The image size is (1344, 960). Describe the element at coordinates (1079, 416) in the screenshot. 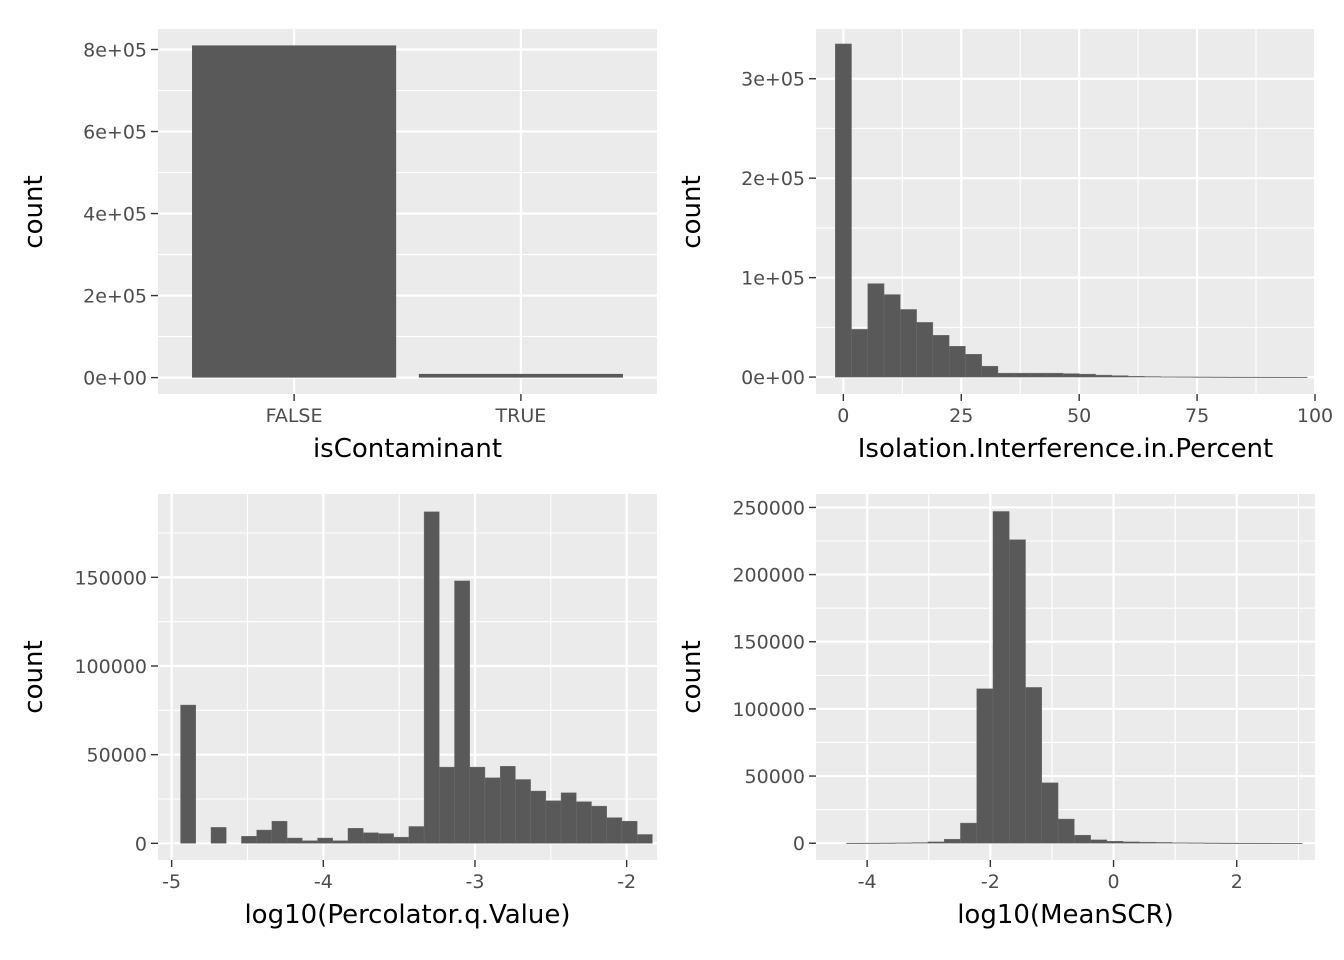

I see `x-tick-label: 50` at that location.